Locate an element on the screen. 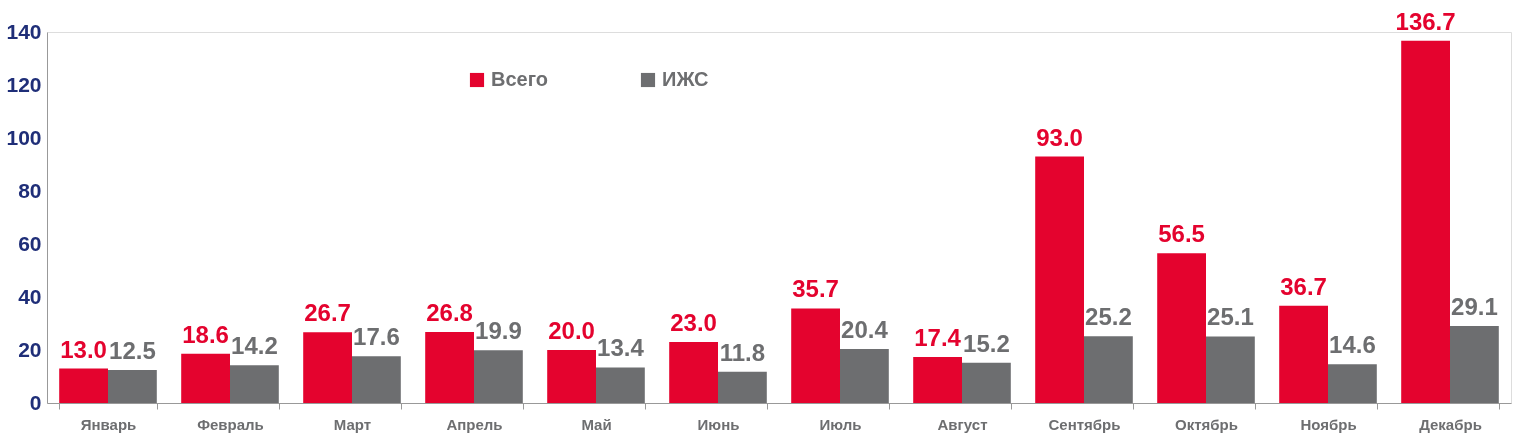 The width and height of the screenshot is (1519, 436). data-label: 17.4 is located at coordinates (938, 337).